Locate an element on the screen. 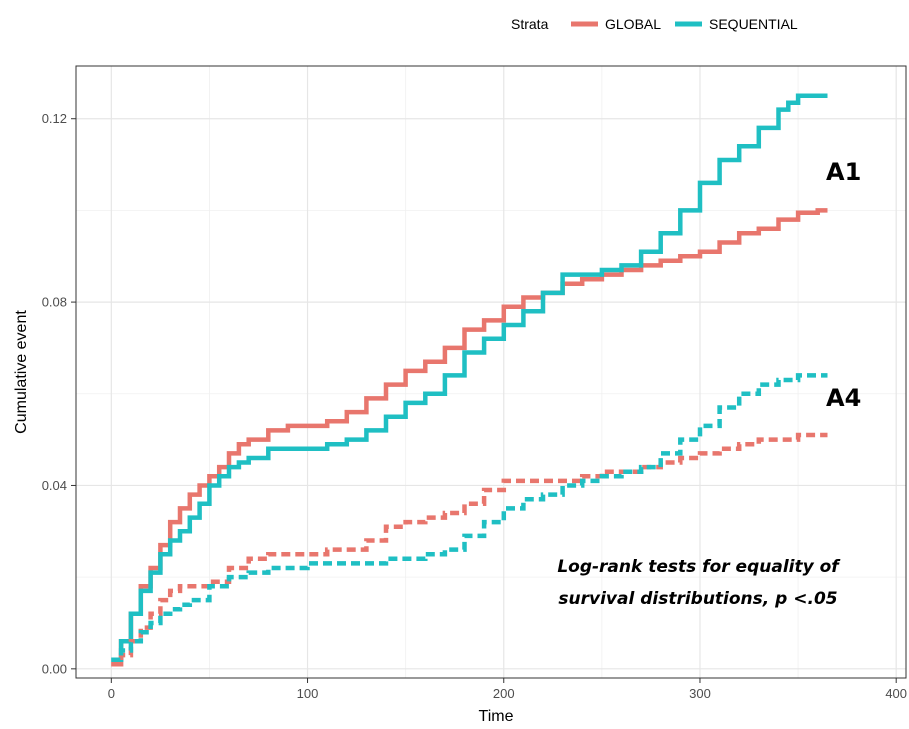  panel-label-a1: A1 is located at coordinates (843, 172).